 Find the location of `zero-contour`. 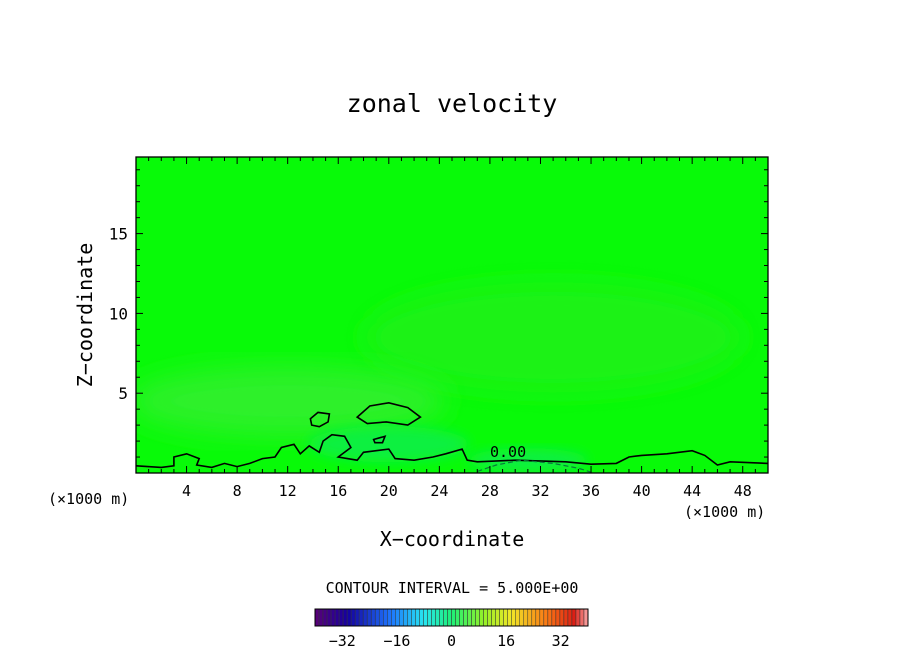

zero-contour is located at coordinates (452, 451).